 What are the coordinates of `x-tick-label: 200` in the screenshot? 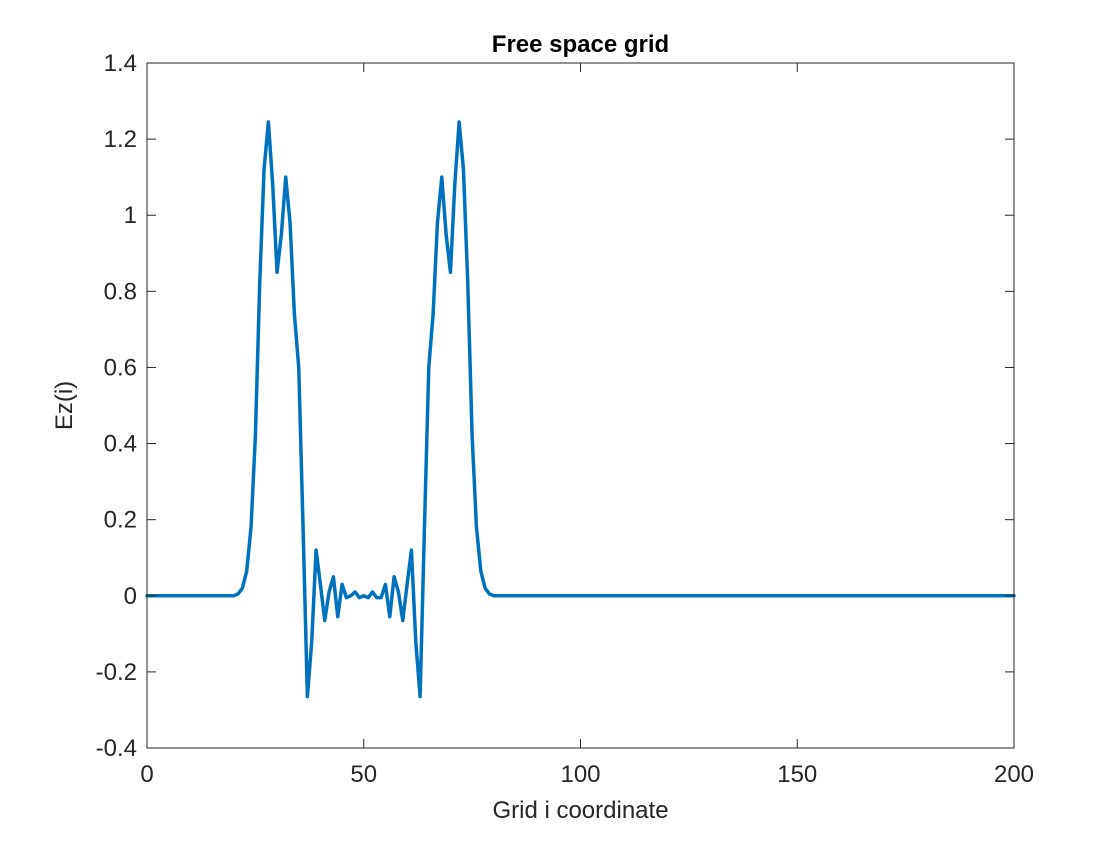 It's located at (1014, 774).